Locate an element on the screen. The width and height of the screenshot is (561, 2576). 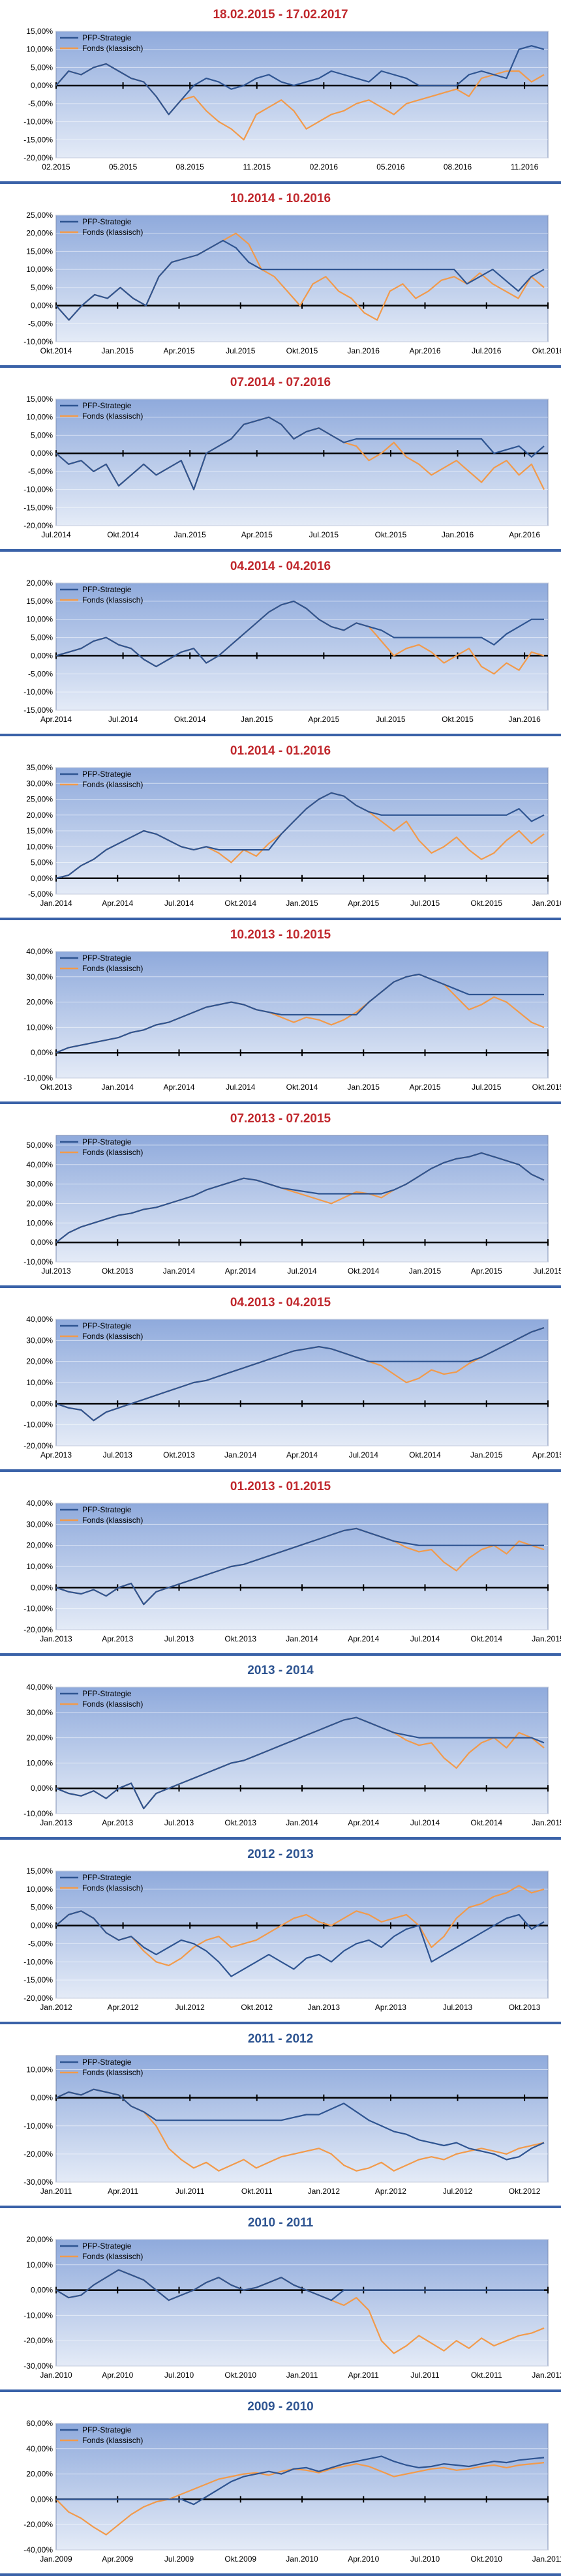
x-tick-label: Jul.2010 is located at coordinates (179, 2375).